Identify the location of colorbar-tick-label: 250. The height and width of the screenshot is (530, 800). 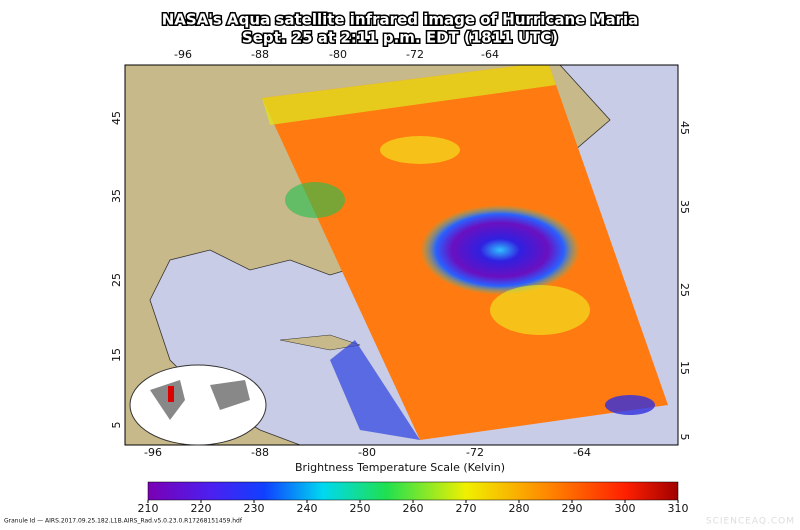
(360, 508).